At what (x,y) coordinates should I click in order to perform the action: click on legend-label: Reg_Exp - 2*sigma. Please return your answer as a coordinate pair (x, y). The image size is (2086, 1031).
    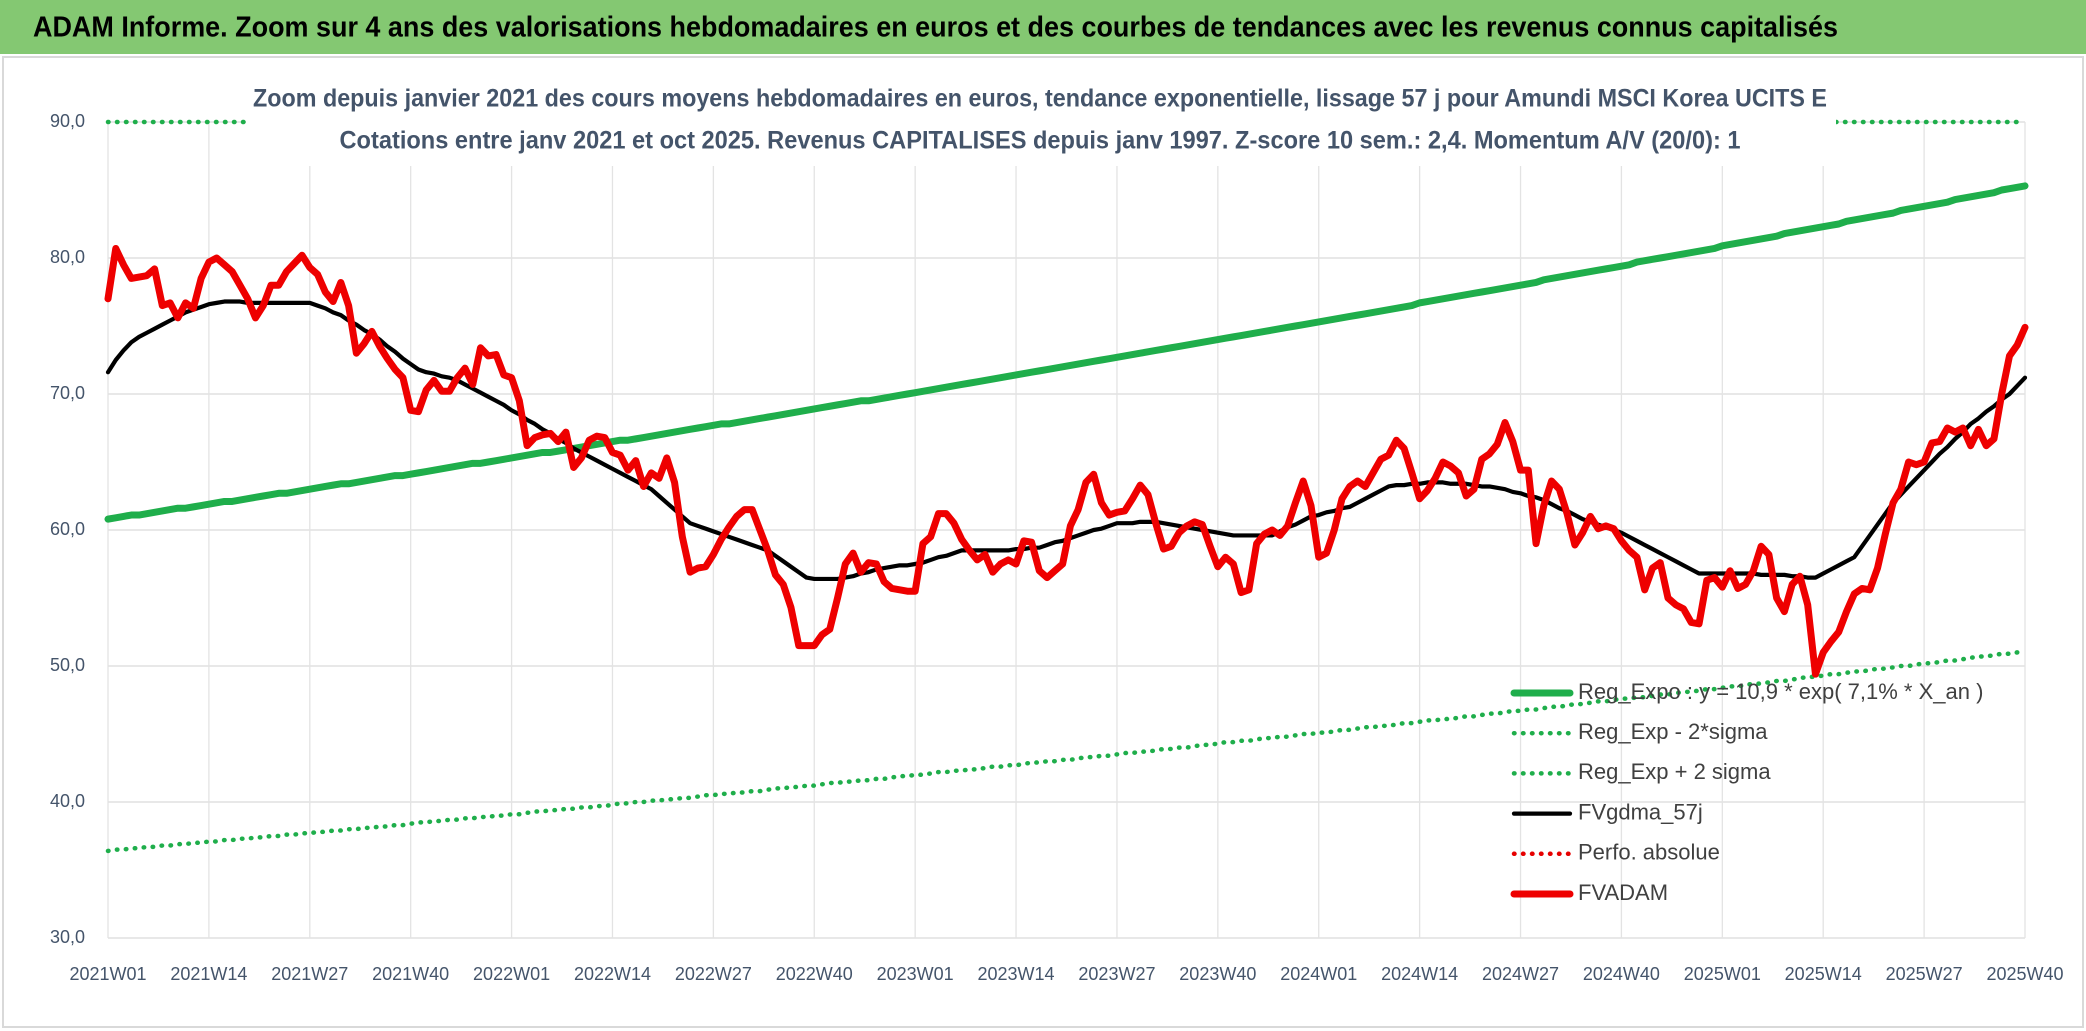
    Looking at the image, I should click on (1673, 731).